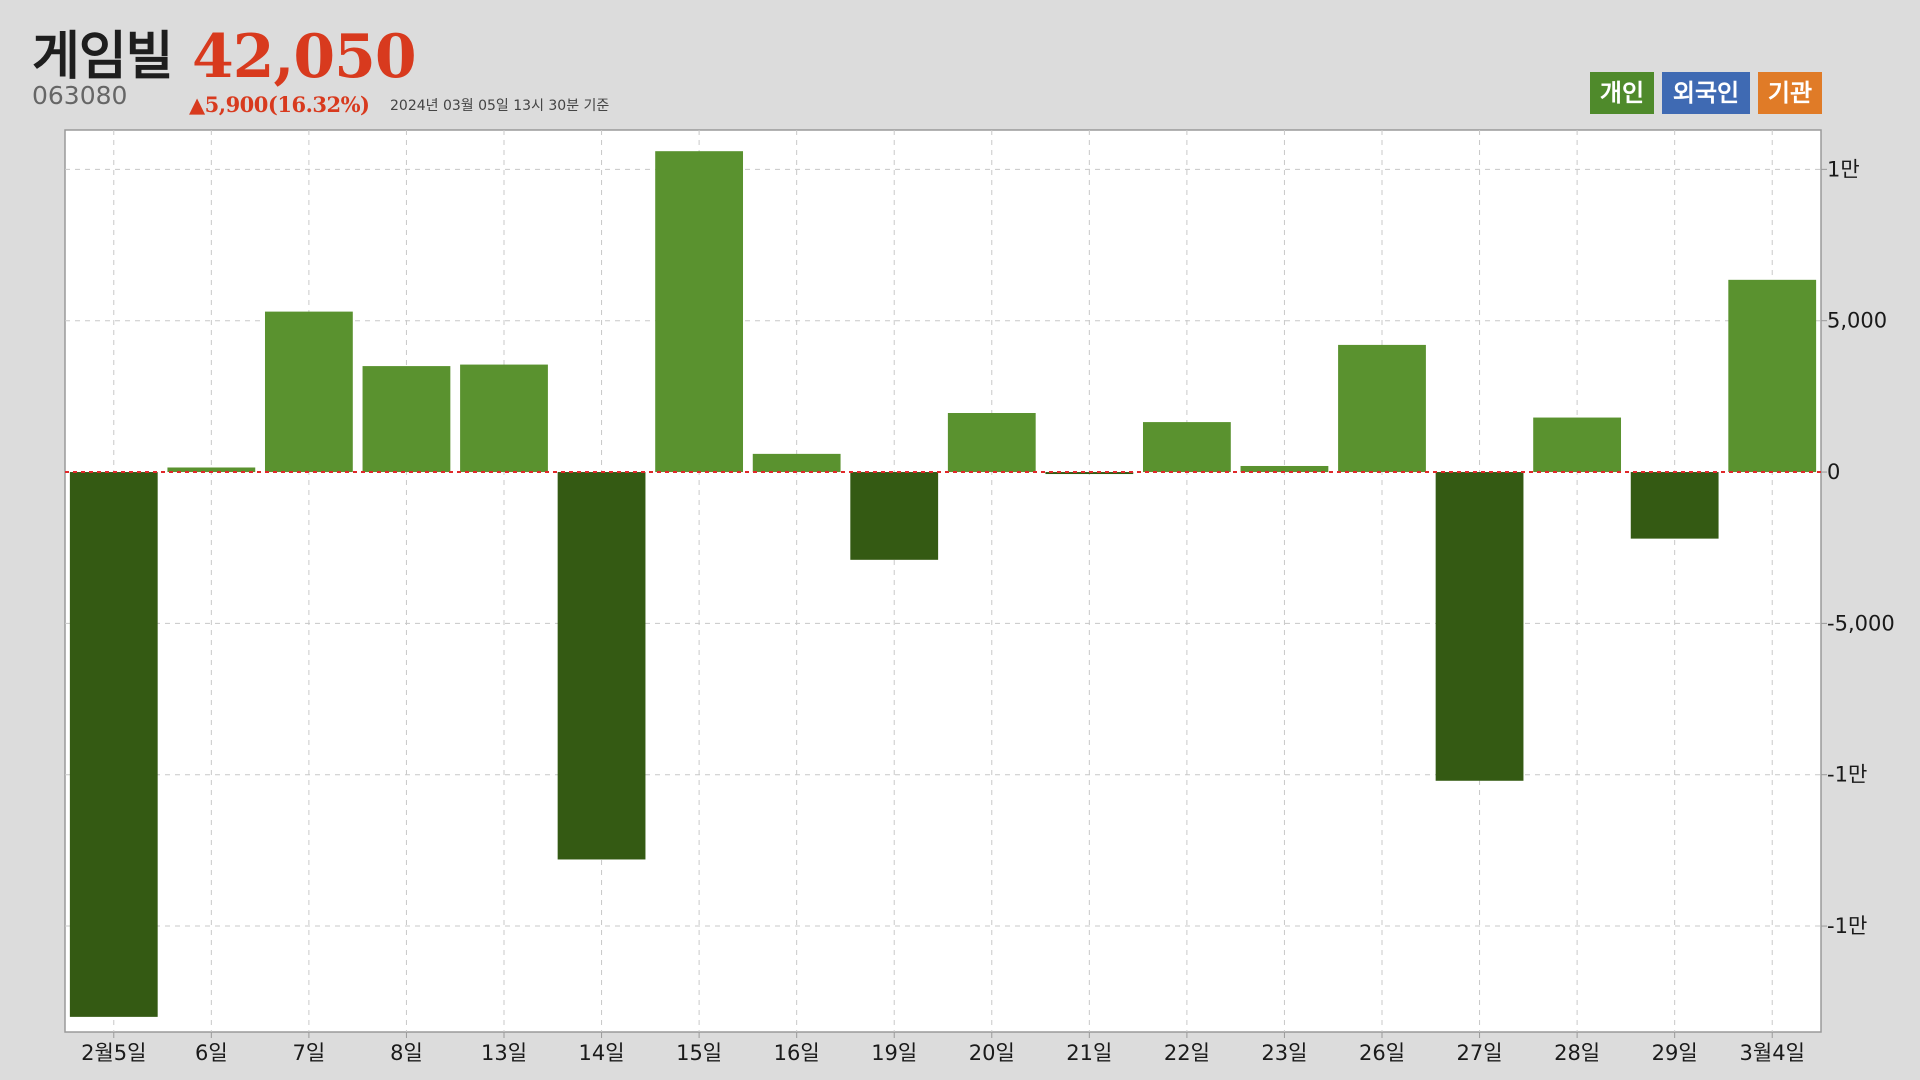 The height and width of the screenshot is (1080, 1920). Describe the element at coordinates (1284, 1053) in the screenshot. I see `x-tick-label: 23일` at that location.